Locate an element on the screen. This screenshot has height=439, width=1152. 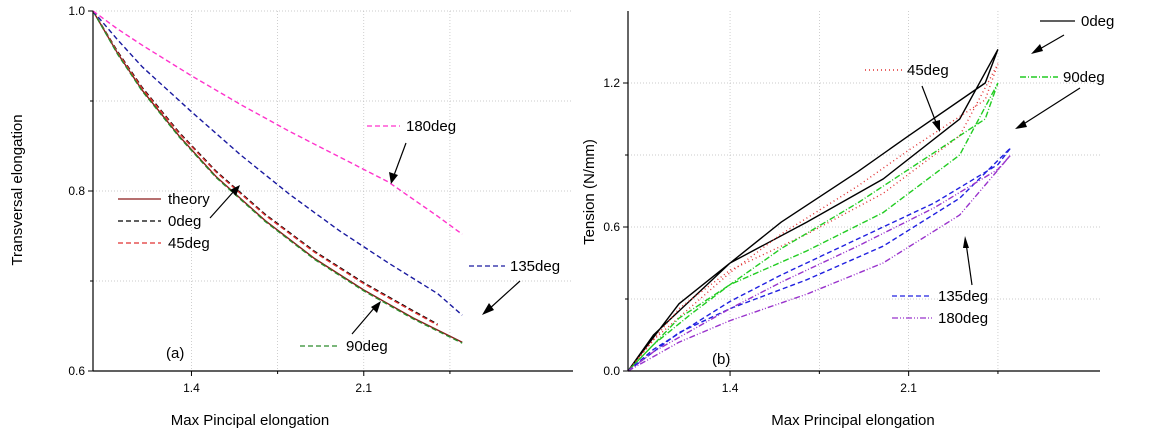
annotation-arrow-90deg-b is located at coordinates (1051, 106).